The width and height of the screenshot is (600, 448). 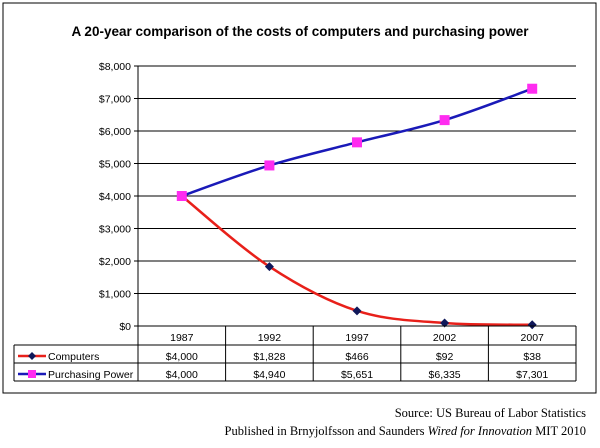 I want to click on publication-prefix: Published in Brnyjolfsson and Saunders, so click(x=326, y=431).